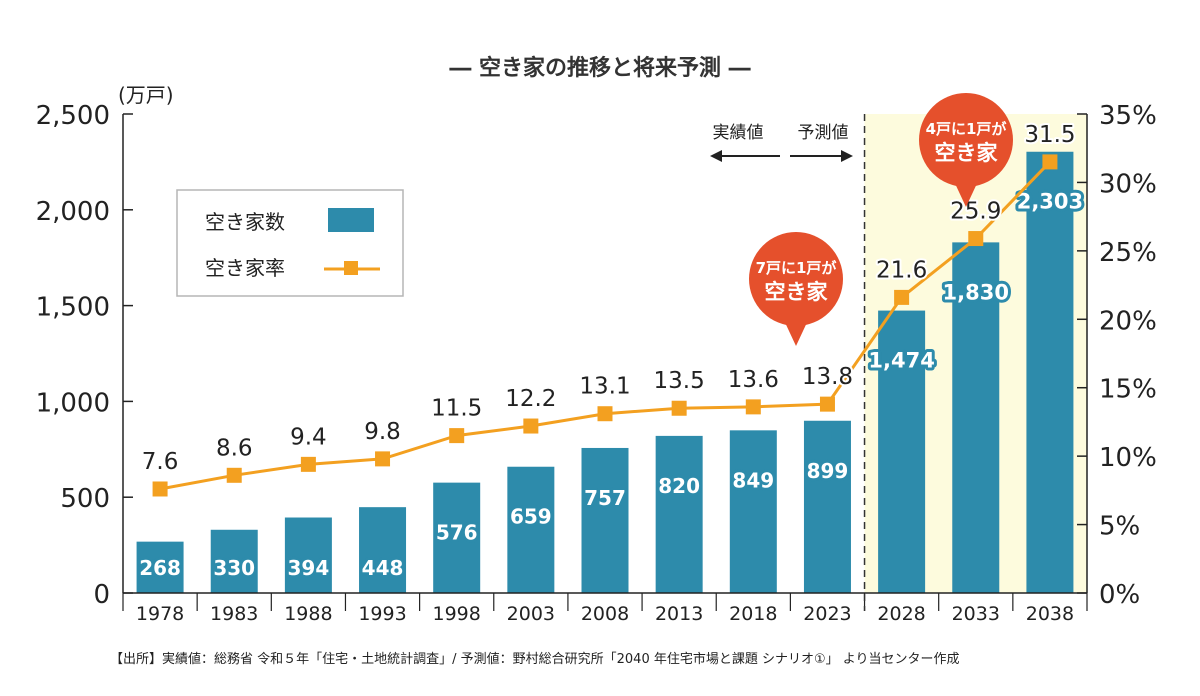 The width and height of the screenshot is (1200, 696). I want to click on forecast-arrow, so click(821, 156).